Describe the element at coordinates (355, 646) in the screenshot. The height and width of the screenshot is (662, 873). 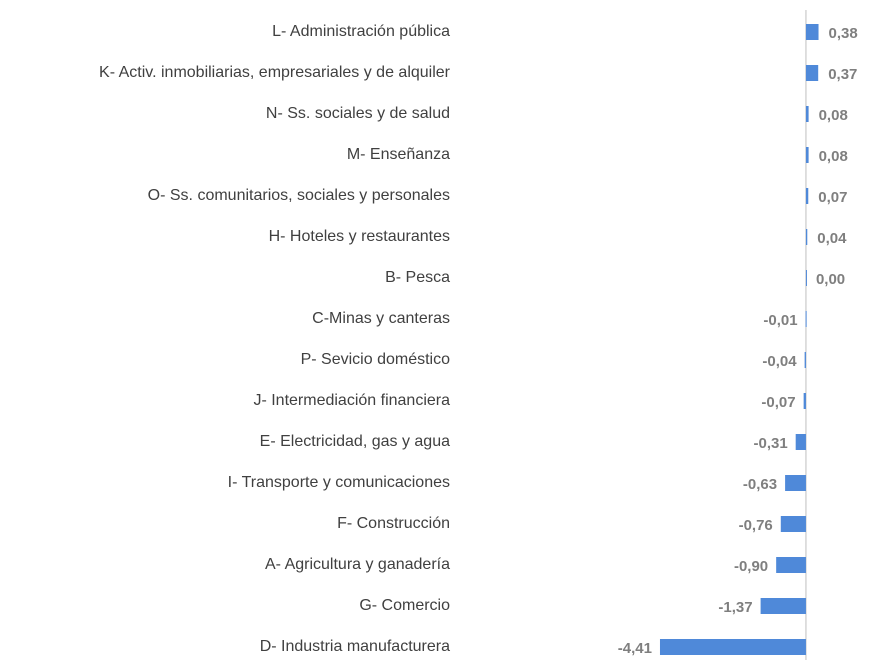
I see `category-label: D- Industria manufacturera` at that location.